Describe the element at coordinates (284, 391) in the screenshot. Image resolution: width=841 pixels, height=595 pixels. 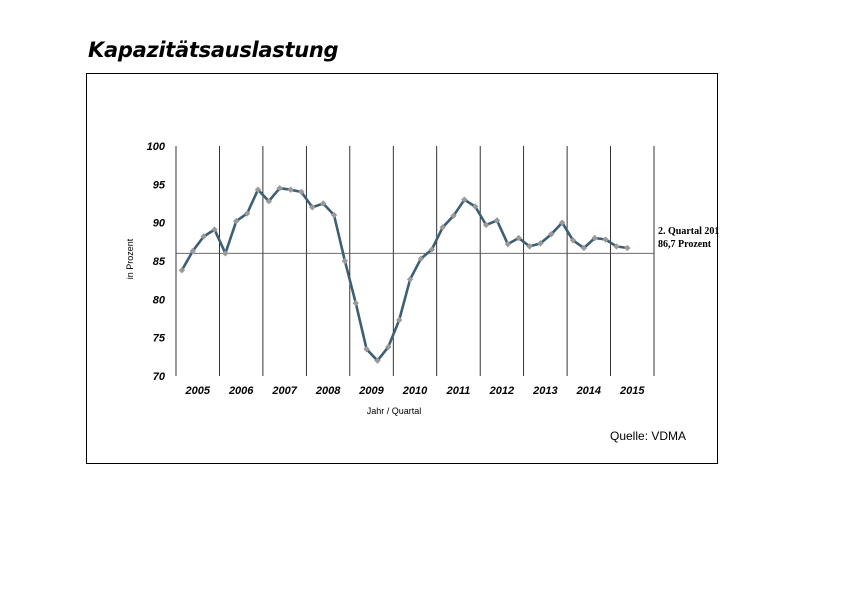
I see `x-tick-label: 2007` at that location.